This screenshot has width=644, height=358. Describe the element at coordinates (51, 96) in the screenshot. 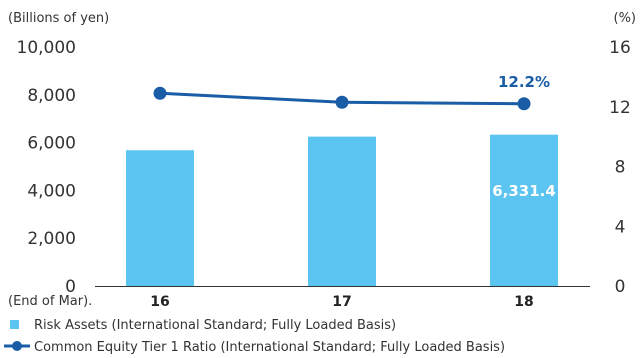

I see `left-axis-tick-label: 8,000` at that location.